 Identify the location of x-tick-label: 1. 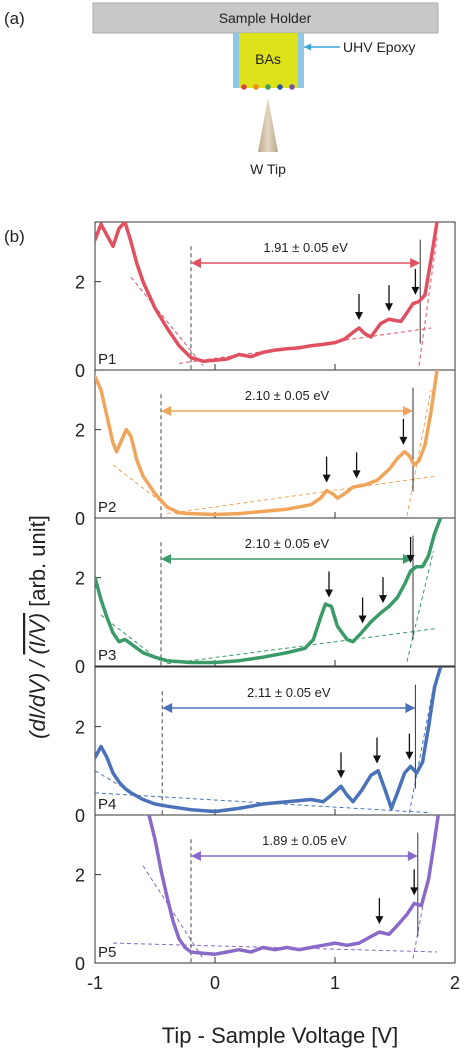
(335, 983).